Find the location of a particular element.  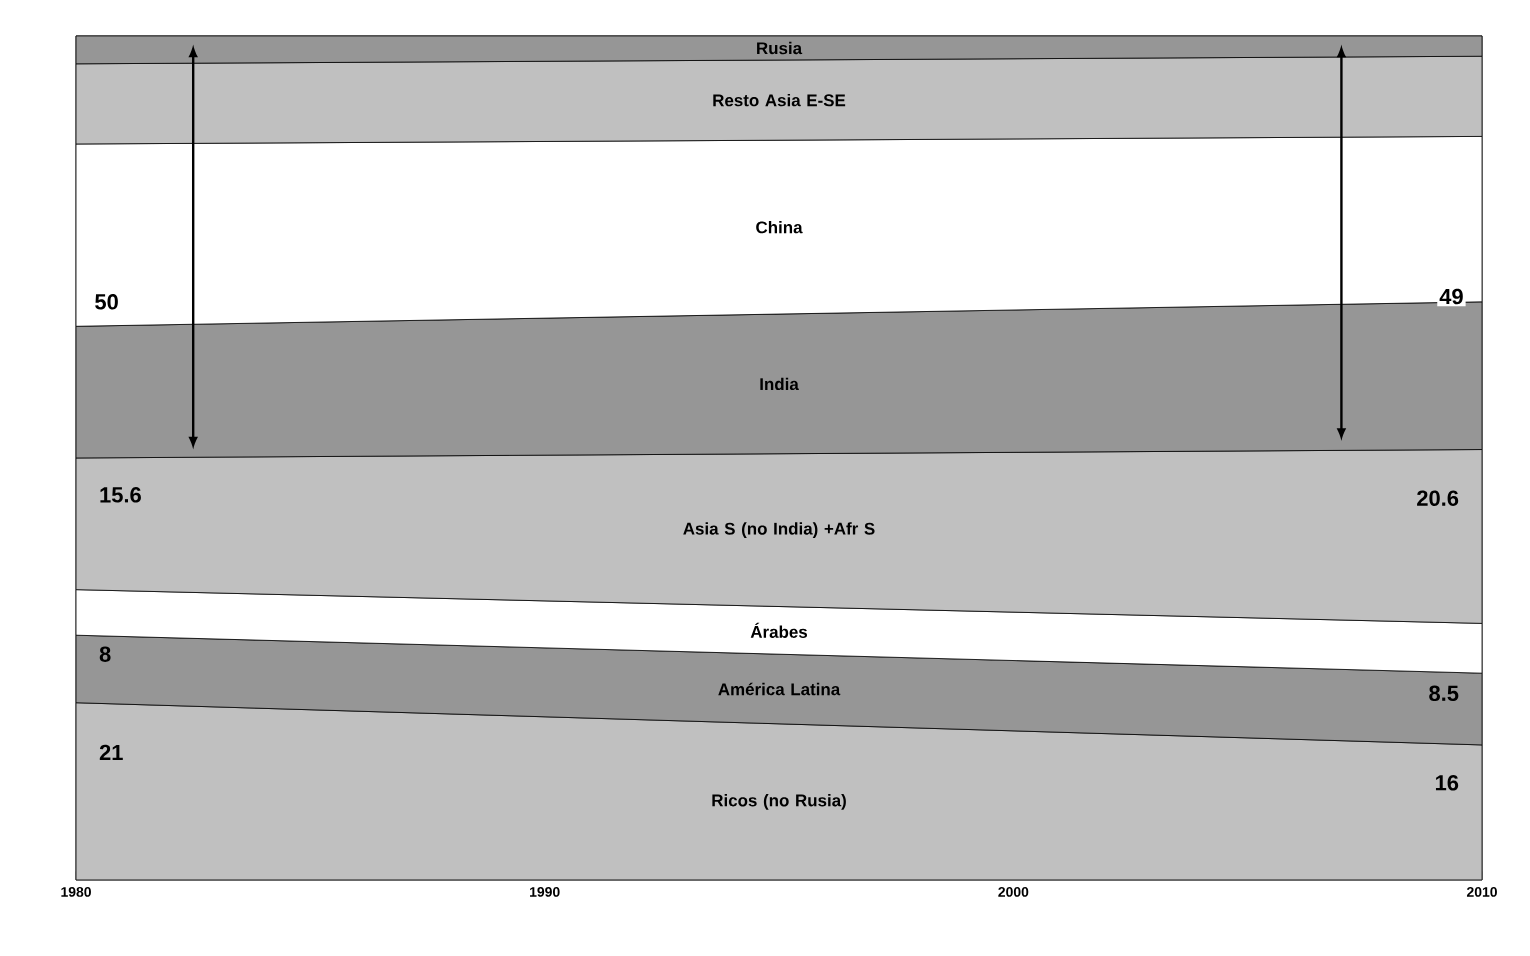

series-label: Árabes is located at coordinates (779, 630).